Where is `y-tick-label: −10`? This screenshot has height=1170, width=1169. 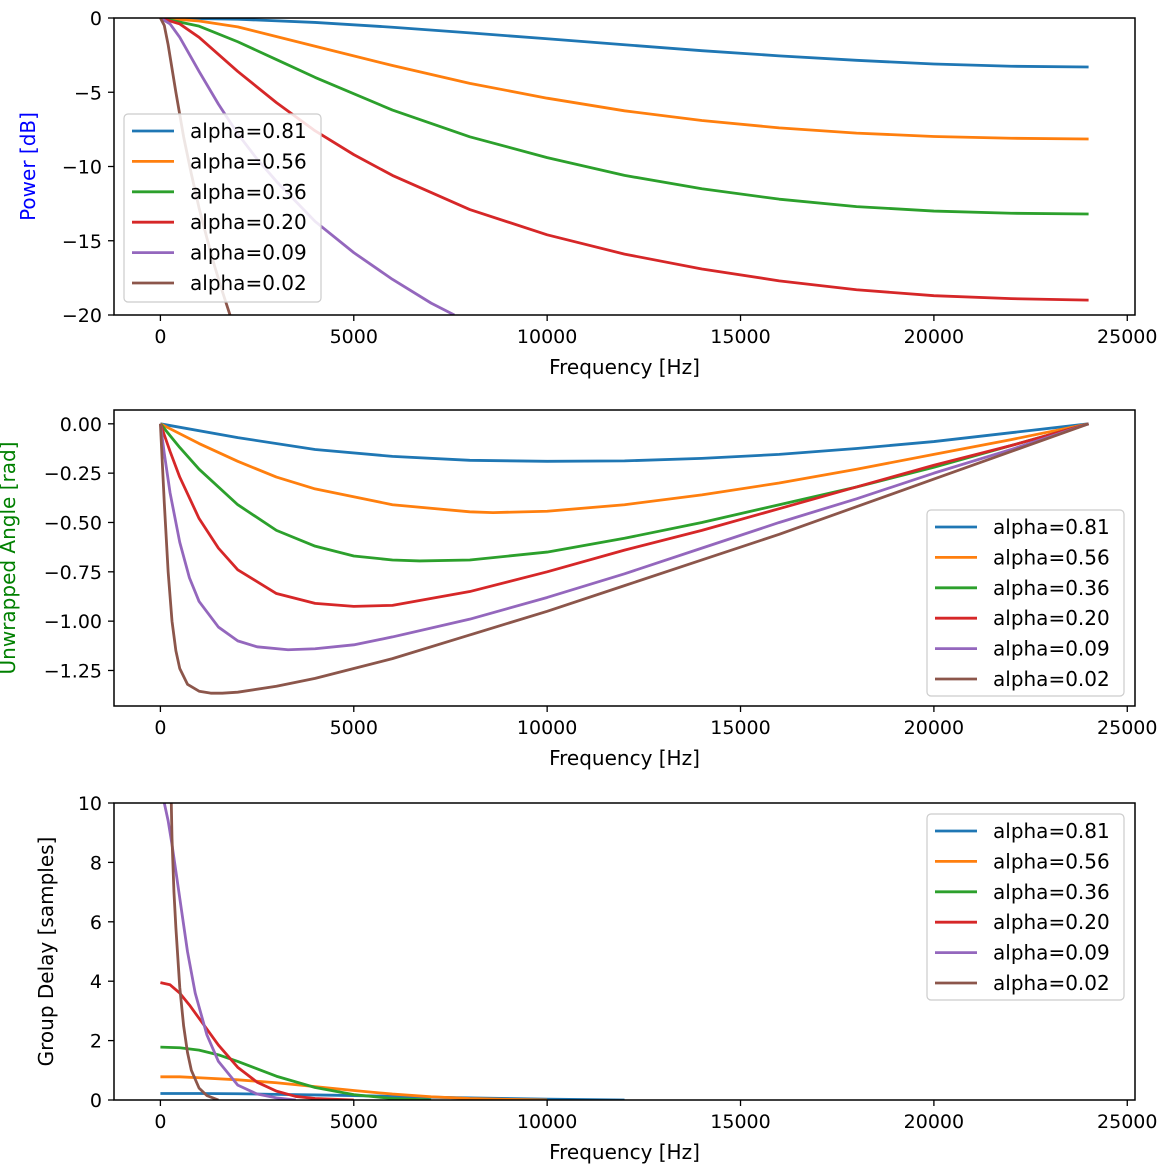
y-tick-label: −10 is located at coordinates (82, 168).